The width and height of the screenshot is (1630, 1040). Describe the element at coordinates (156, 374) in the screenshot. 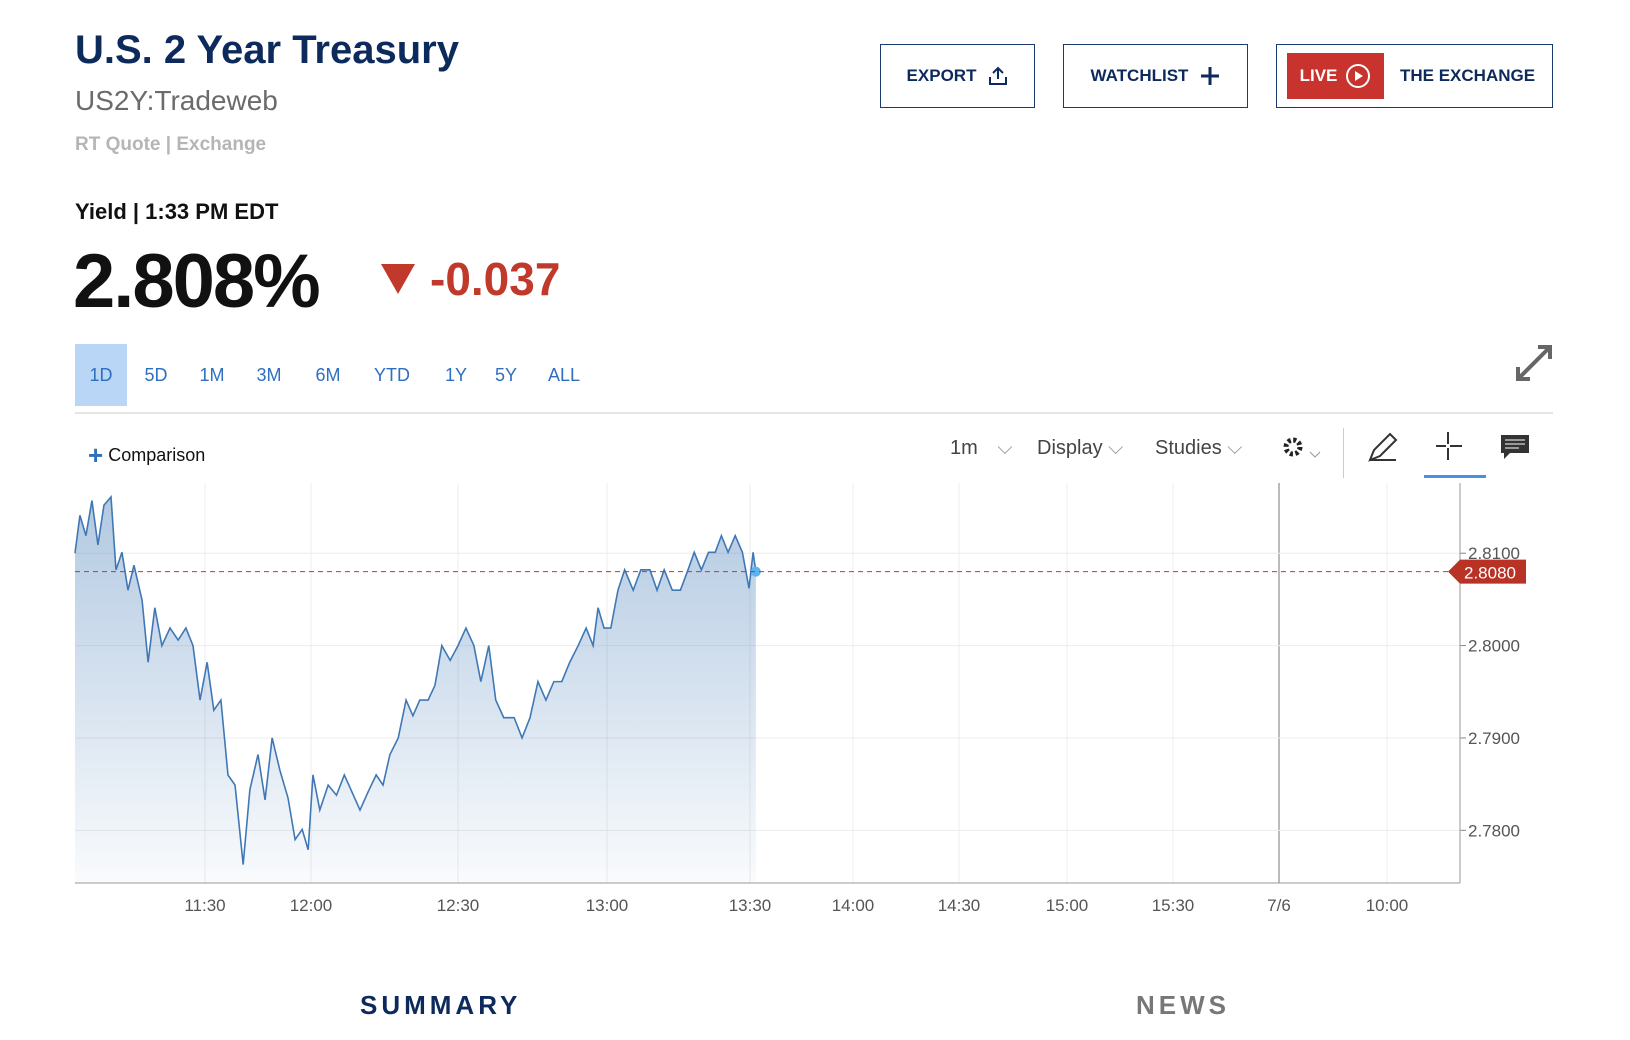

I see `range-tab: 5D` at that location.